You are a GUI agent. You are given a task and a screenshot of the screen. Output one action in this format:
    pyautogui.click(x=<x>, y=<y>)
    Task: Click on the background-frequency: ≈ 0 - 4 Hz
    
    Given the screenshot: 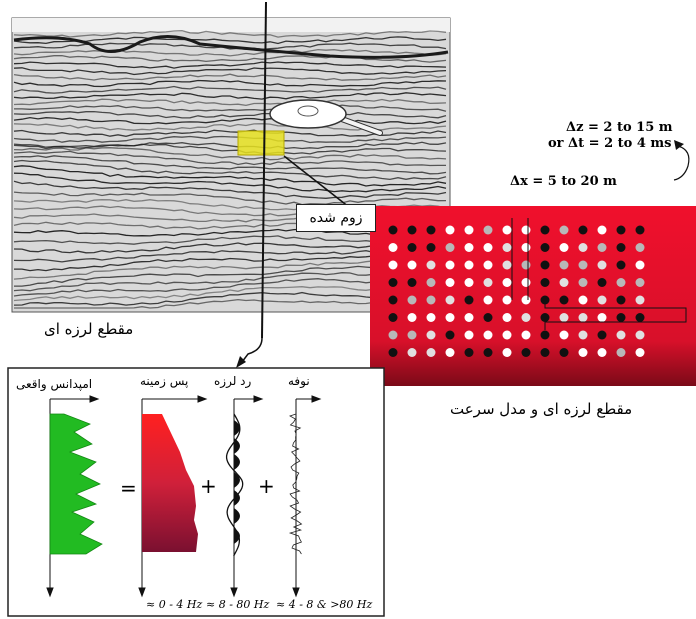 What is the action you would take?
    pyautogui.click(x=174, y=604)
    